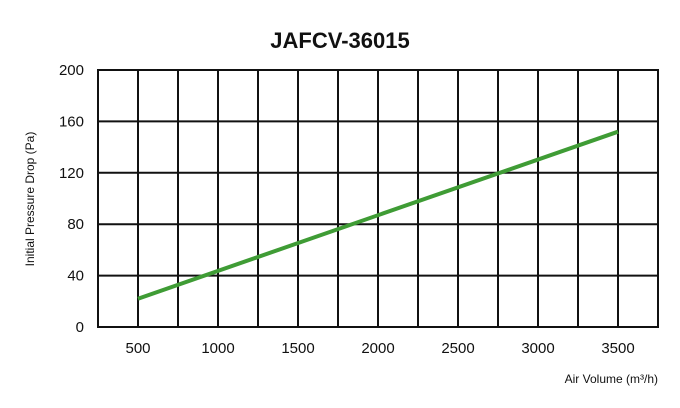 This screenshot has height=408, width=680. What do you see at coordinates (339, 40) in the screenshot?
I see `chart-title: JAFCV-36015` at bounding box center [339, 40].